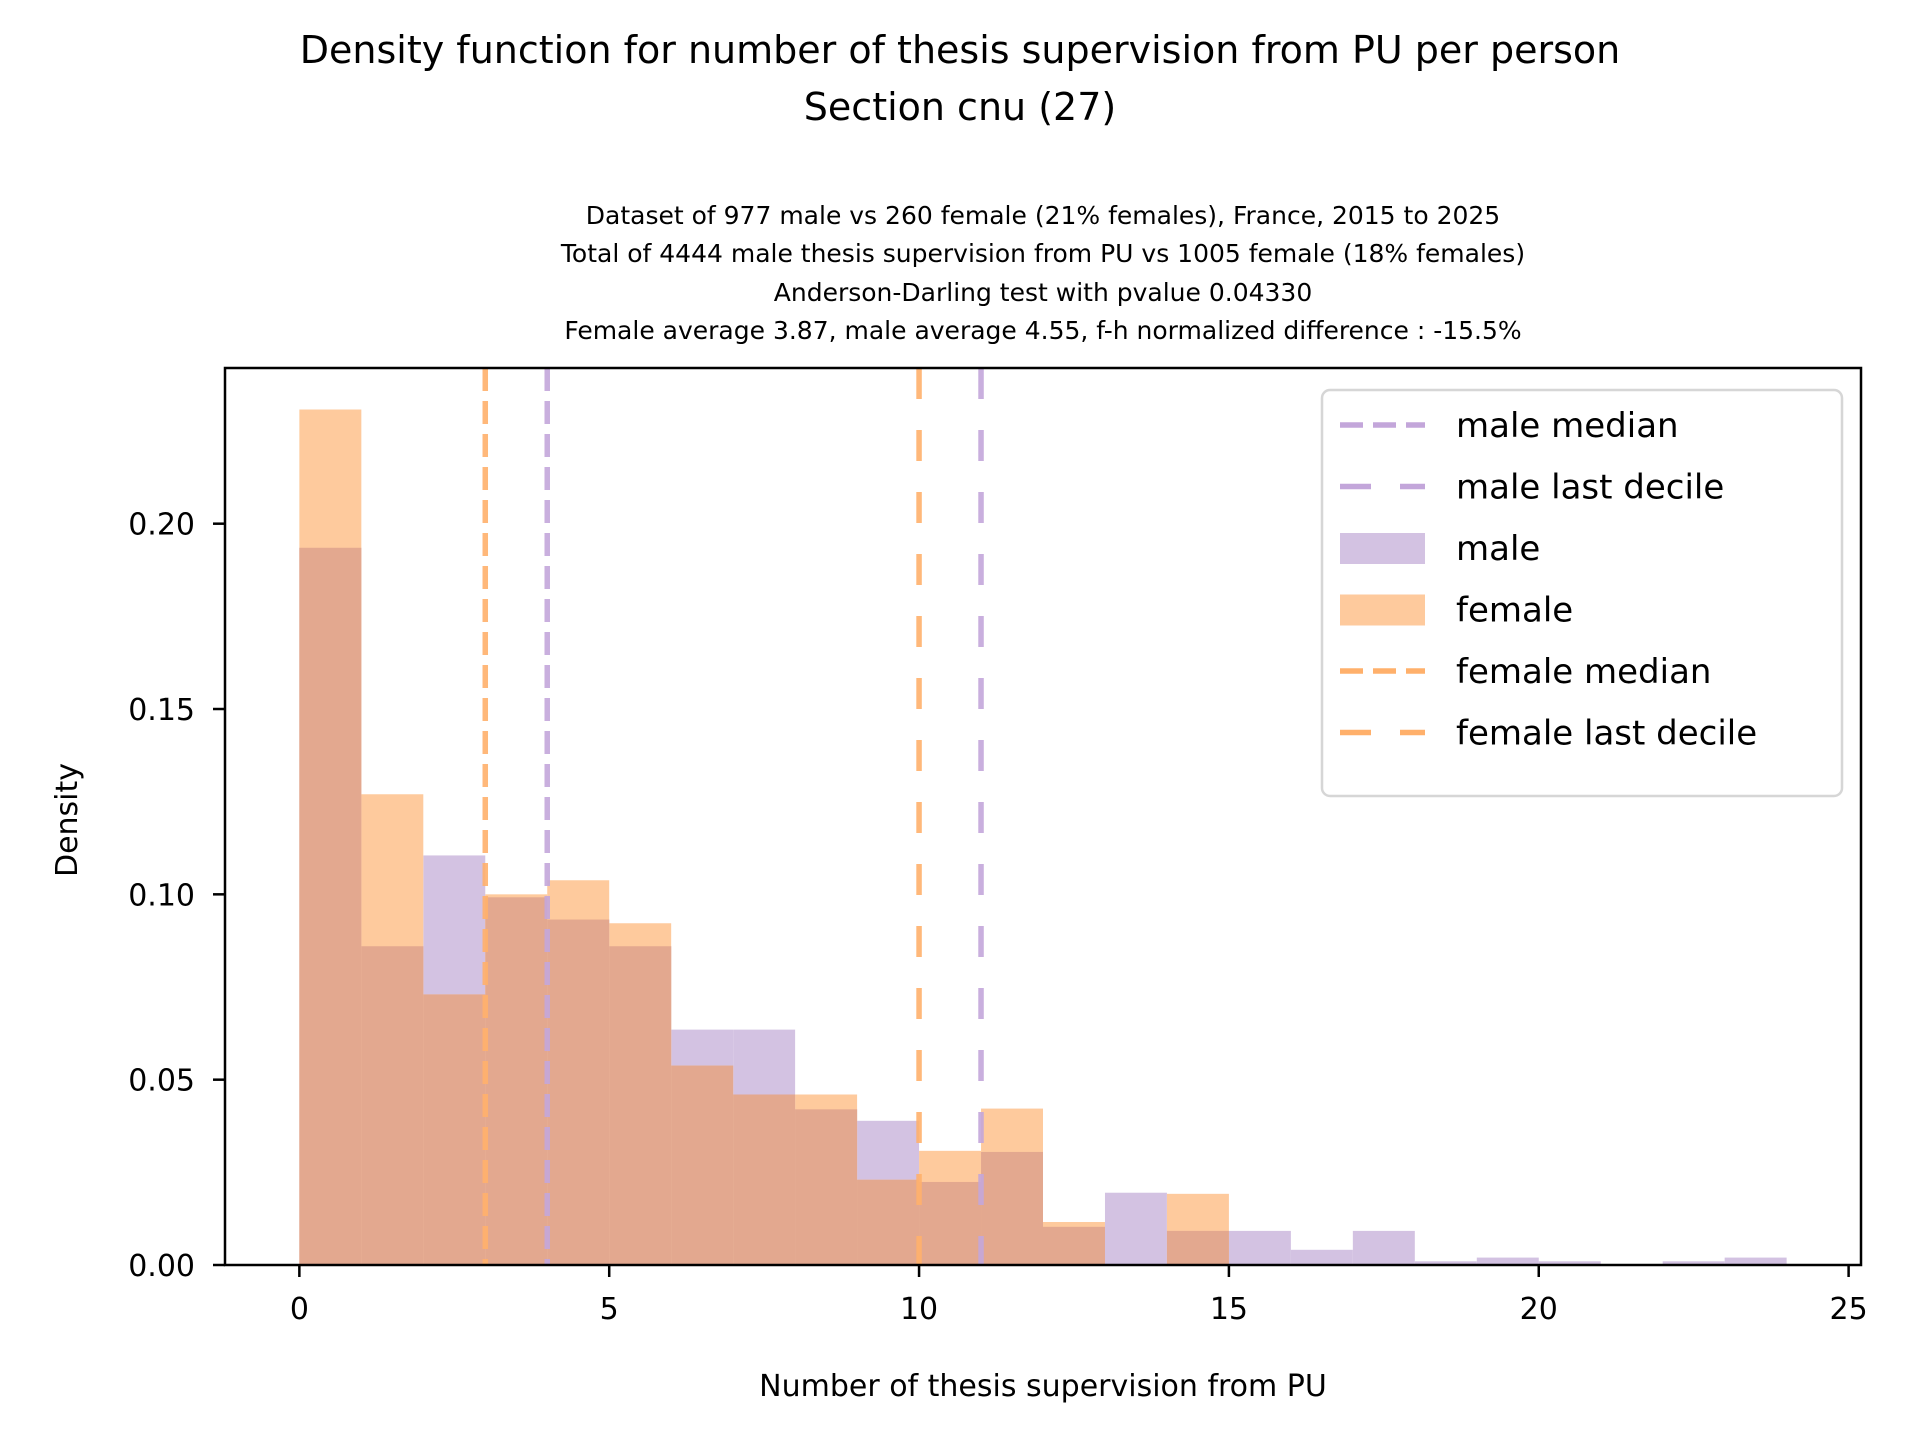 Image resolution: width=1920 pixels, height=1440 pixels. What do you see at coordinates (67, 820) in the screenshot?
I see `y-axis-label: Density` at bounding box center [67, 820].